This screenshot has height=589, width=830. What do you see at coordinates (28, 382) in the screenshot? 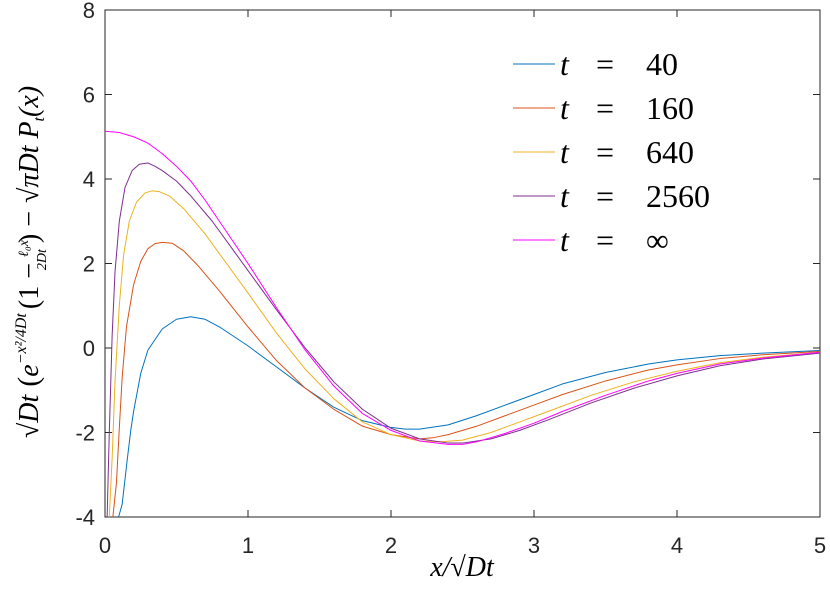
I see `y-label-exp: (` at bounding box center [28, 382].